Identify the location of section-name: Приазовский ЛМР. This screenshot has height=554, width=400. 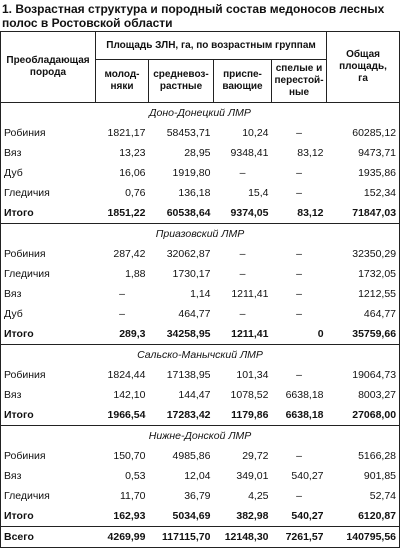
(200, 233).